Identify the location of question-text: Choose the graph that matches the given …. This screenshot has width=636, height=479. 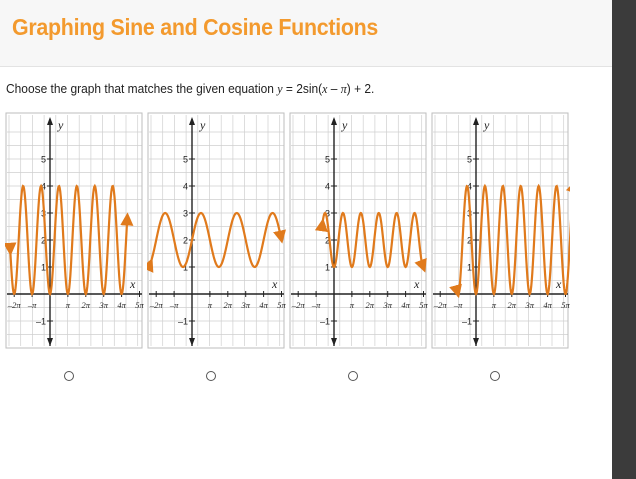
(190, 88).